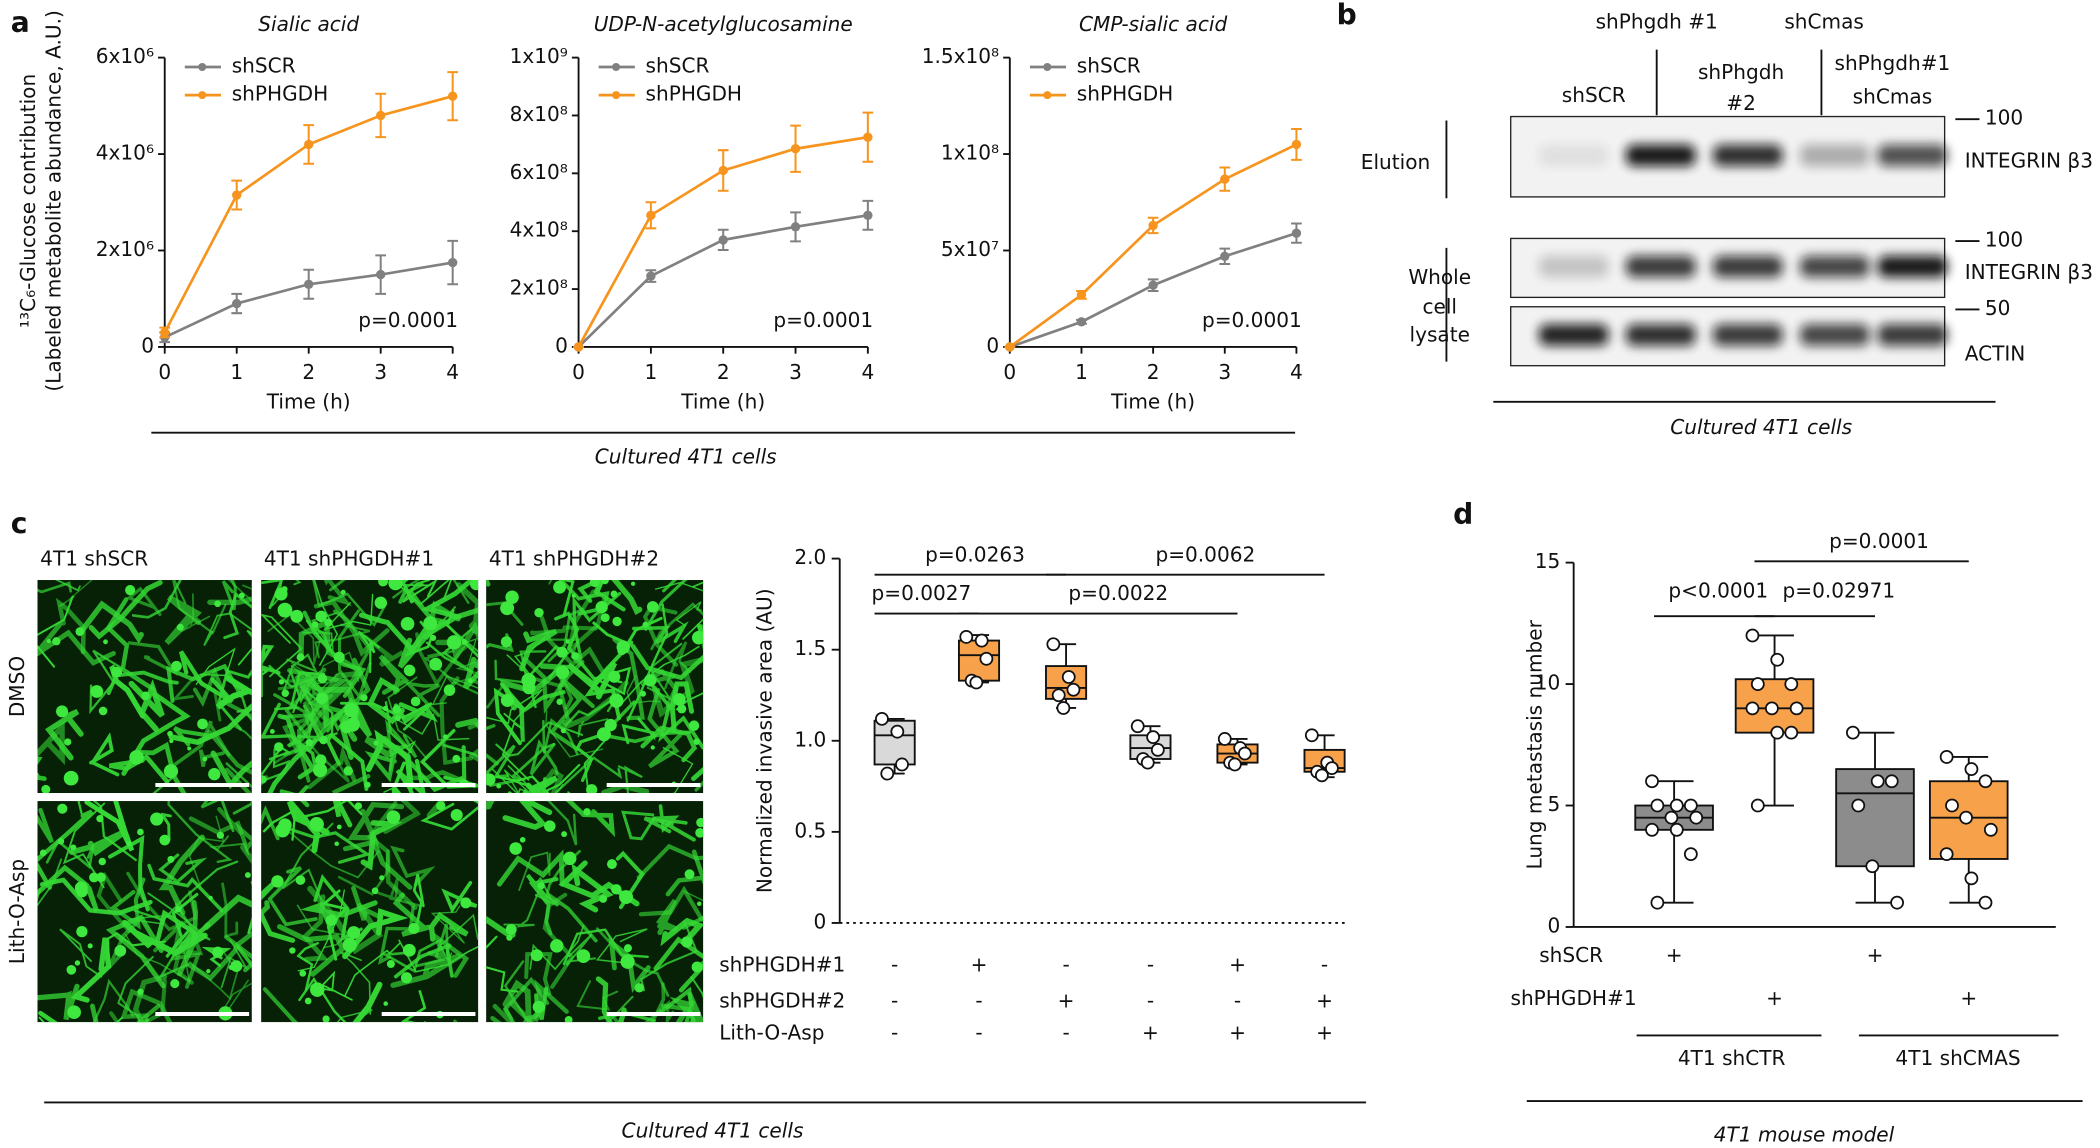 The image size is (2100, 1148). I want to click on y-tick-label: 5, so click(1553, 804).